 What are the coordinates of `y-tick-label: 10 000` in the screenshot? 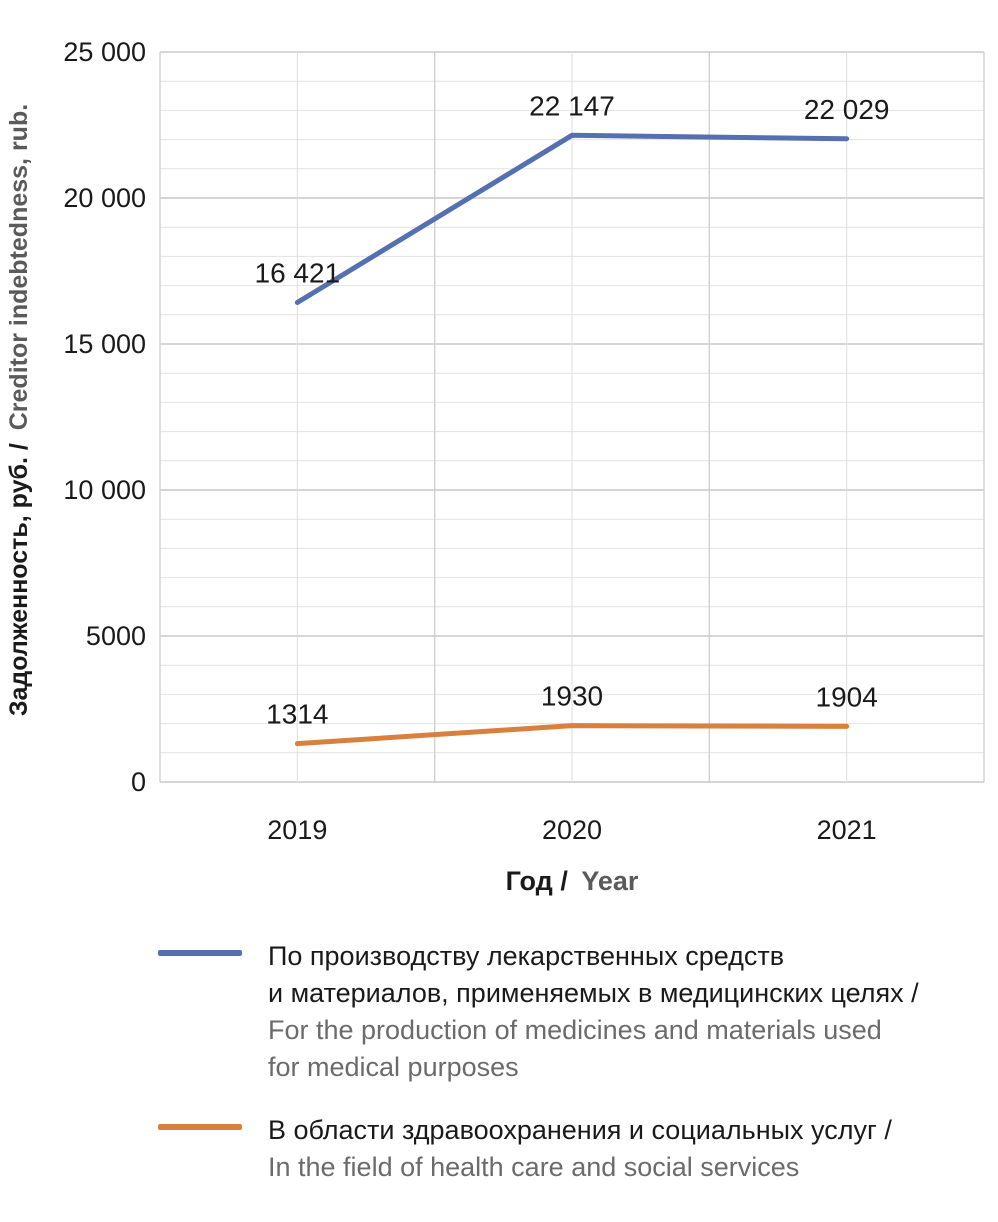 It's located at (104, 490).